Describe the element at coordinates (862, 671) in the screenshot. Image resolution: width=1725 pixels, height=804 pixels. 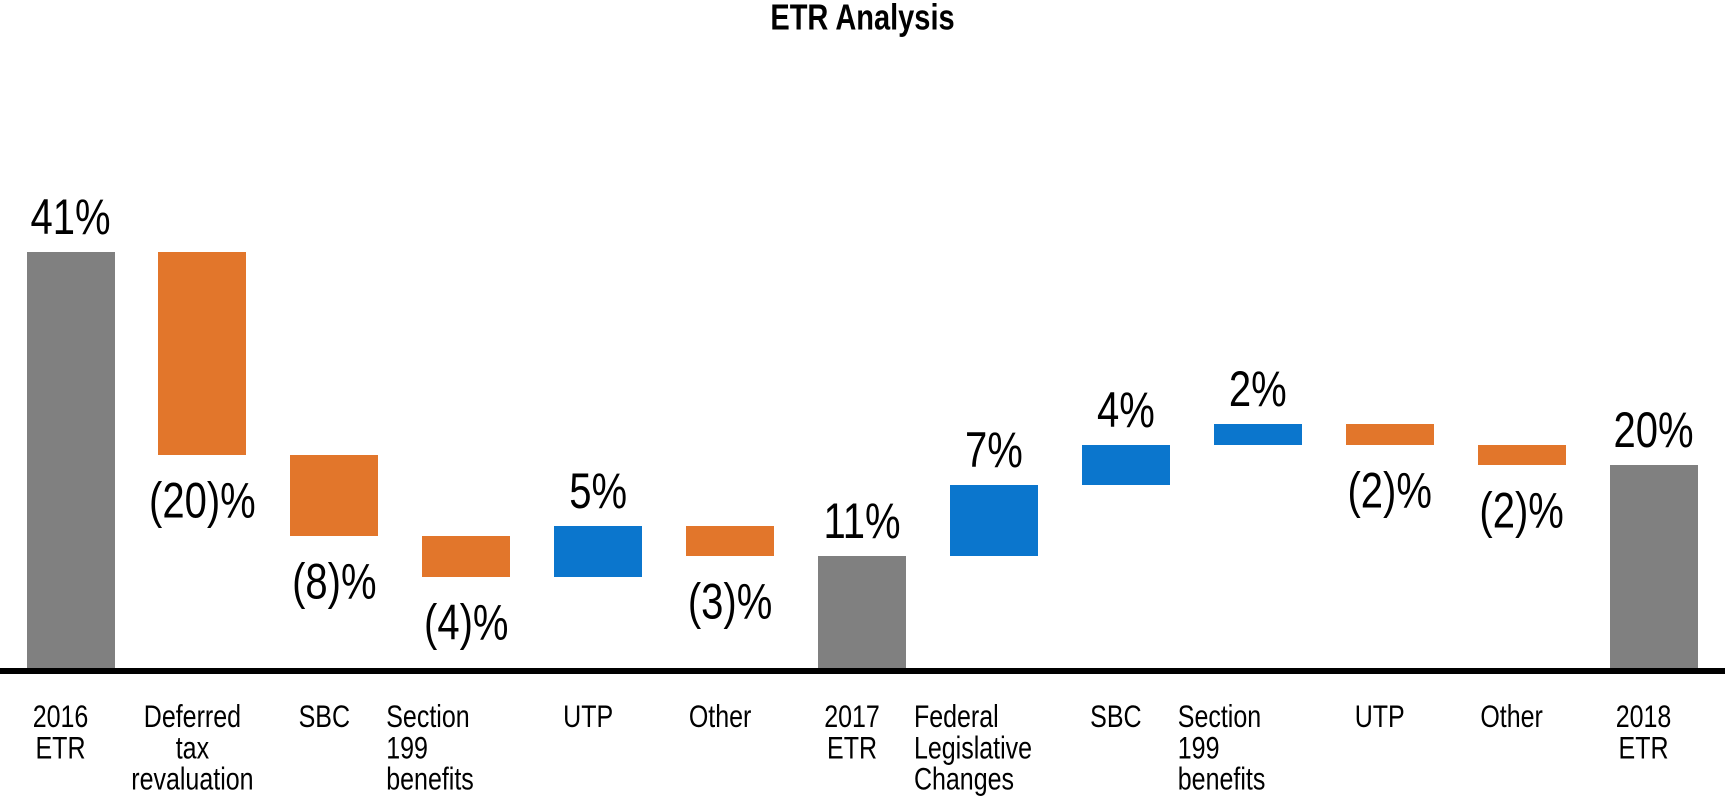
I see `x-axis-baseline` at that location.